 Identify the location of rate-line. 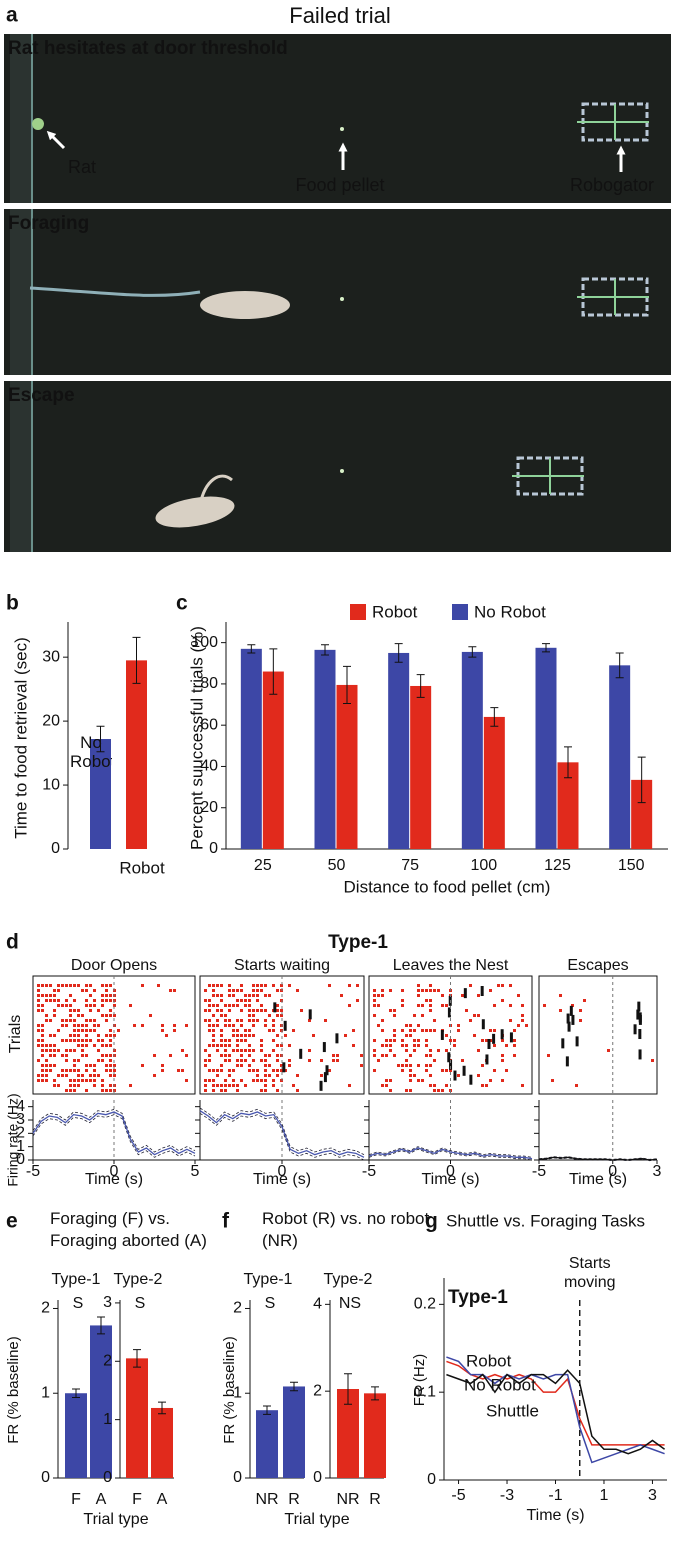
(114, 1133).